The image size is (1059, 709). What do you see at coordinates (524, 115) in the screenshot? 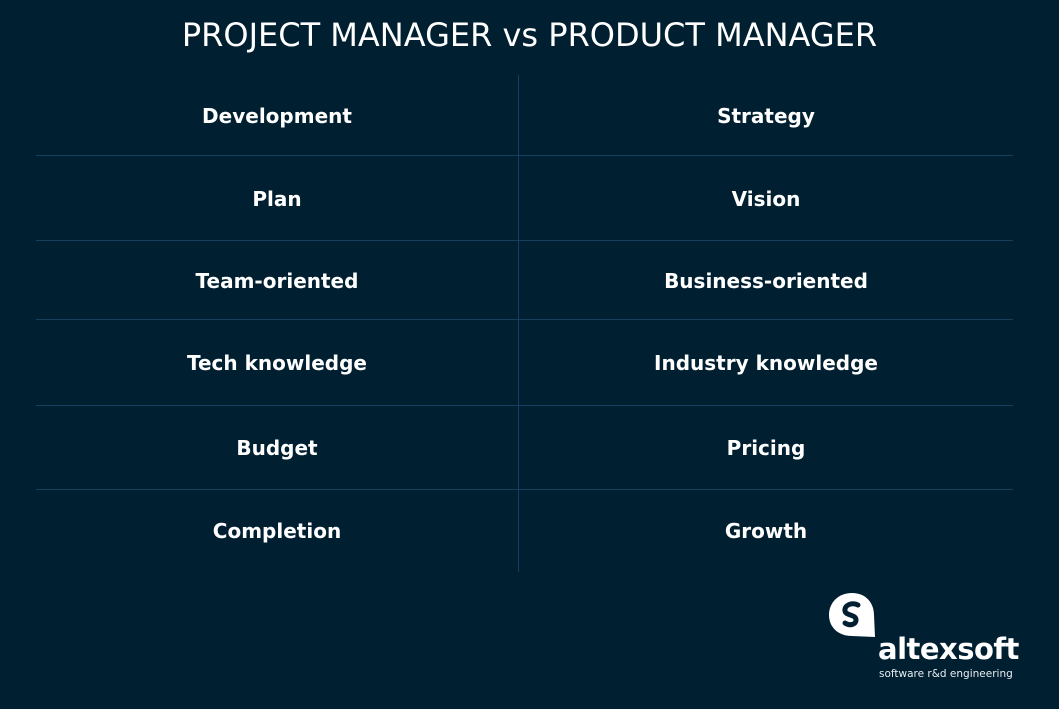
I see `table-row: Development Strategy` at bounding box center [524, 115].